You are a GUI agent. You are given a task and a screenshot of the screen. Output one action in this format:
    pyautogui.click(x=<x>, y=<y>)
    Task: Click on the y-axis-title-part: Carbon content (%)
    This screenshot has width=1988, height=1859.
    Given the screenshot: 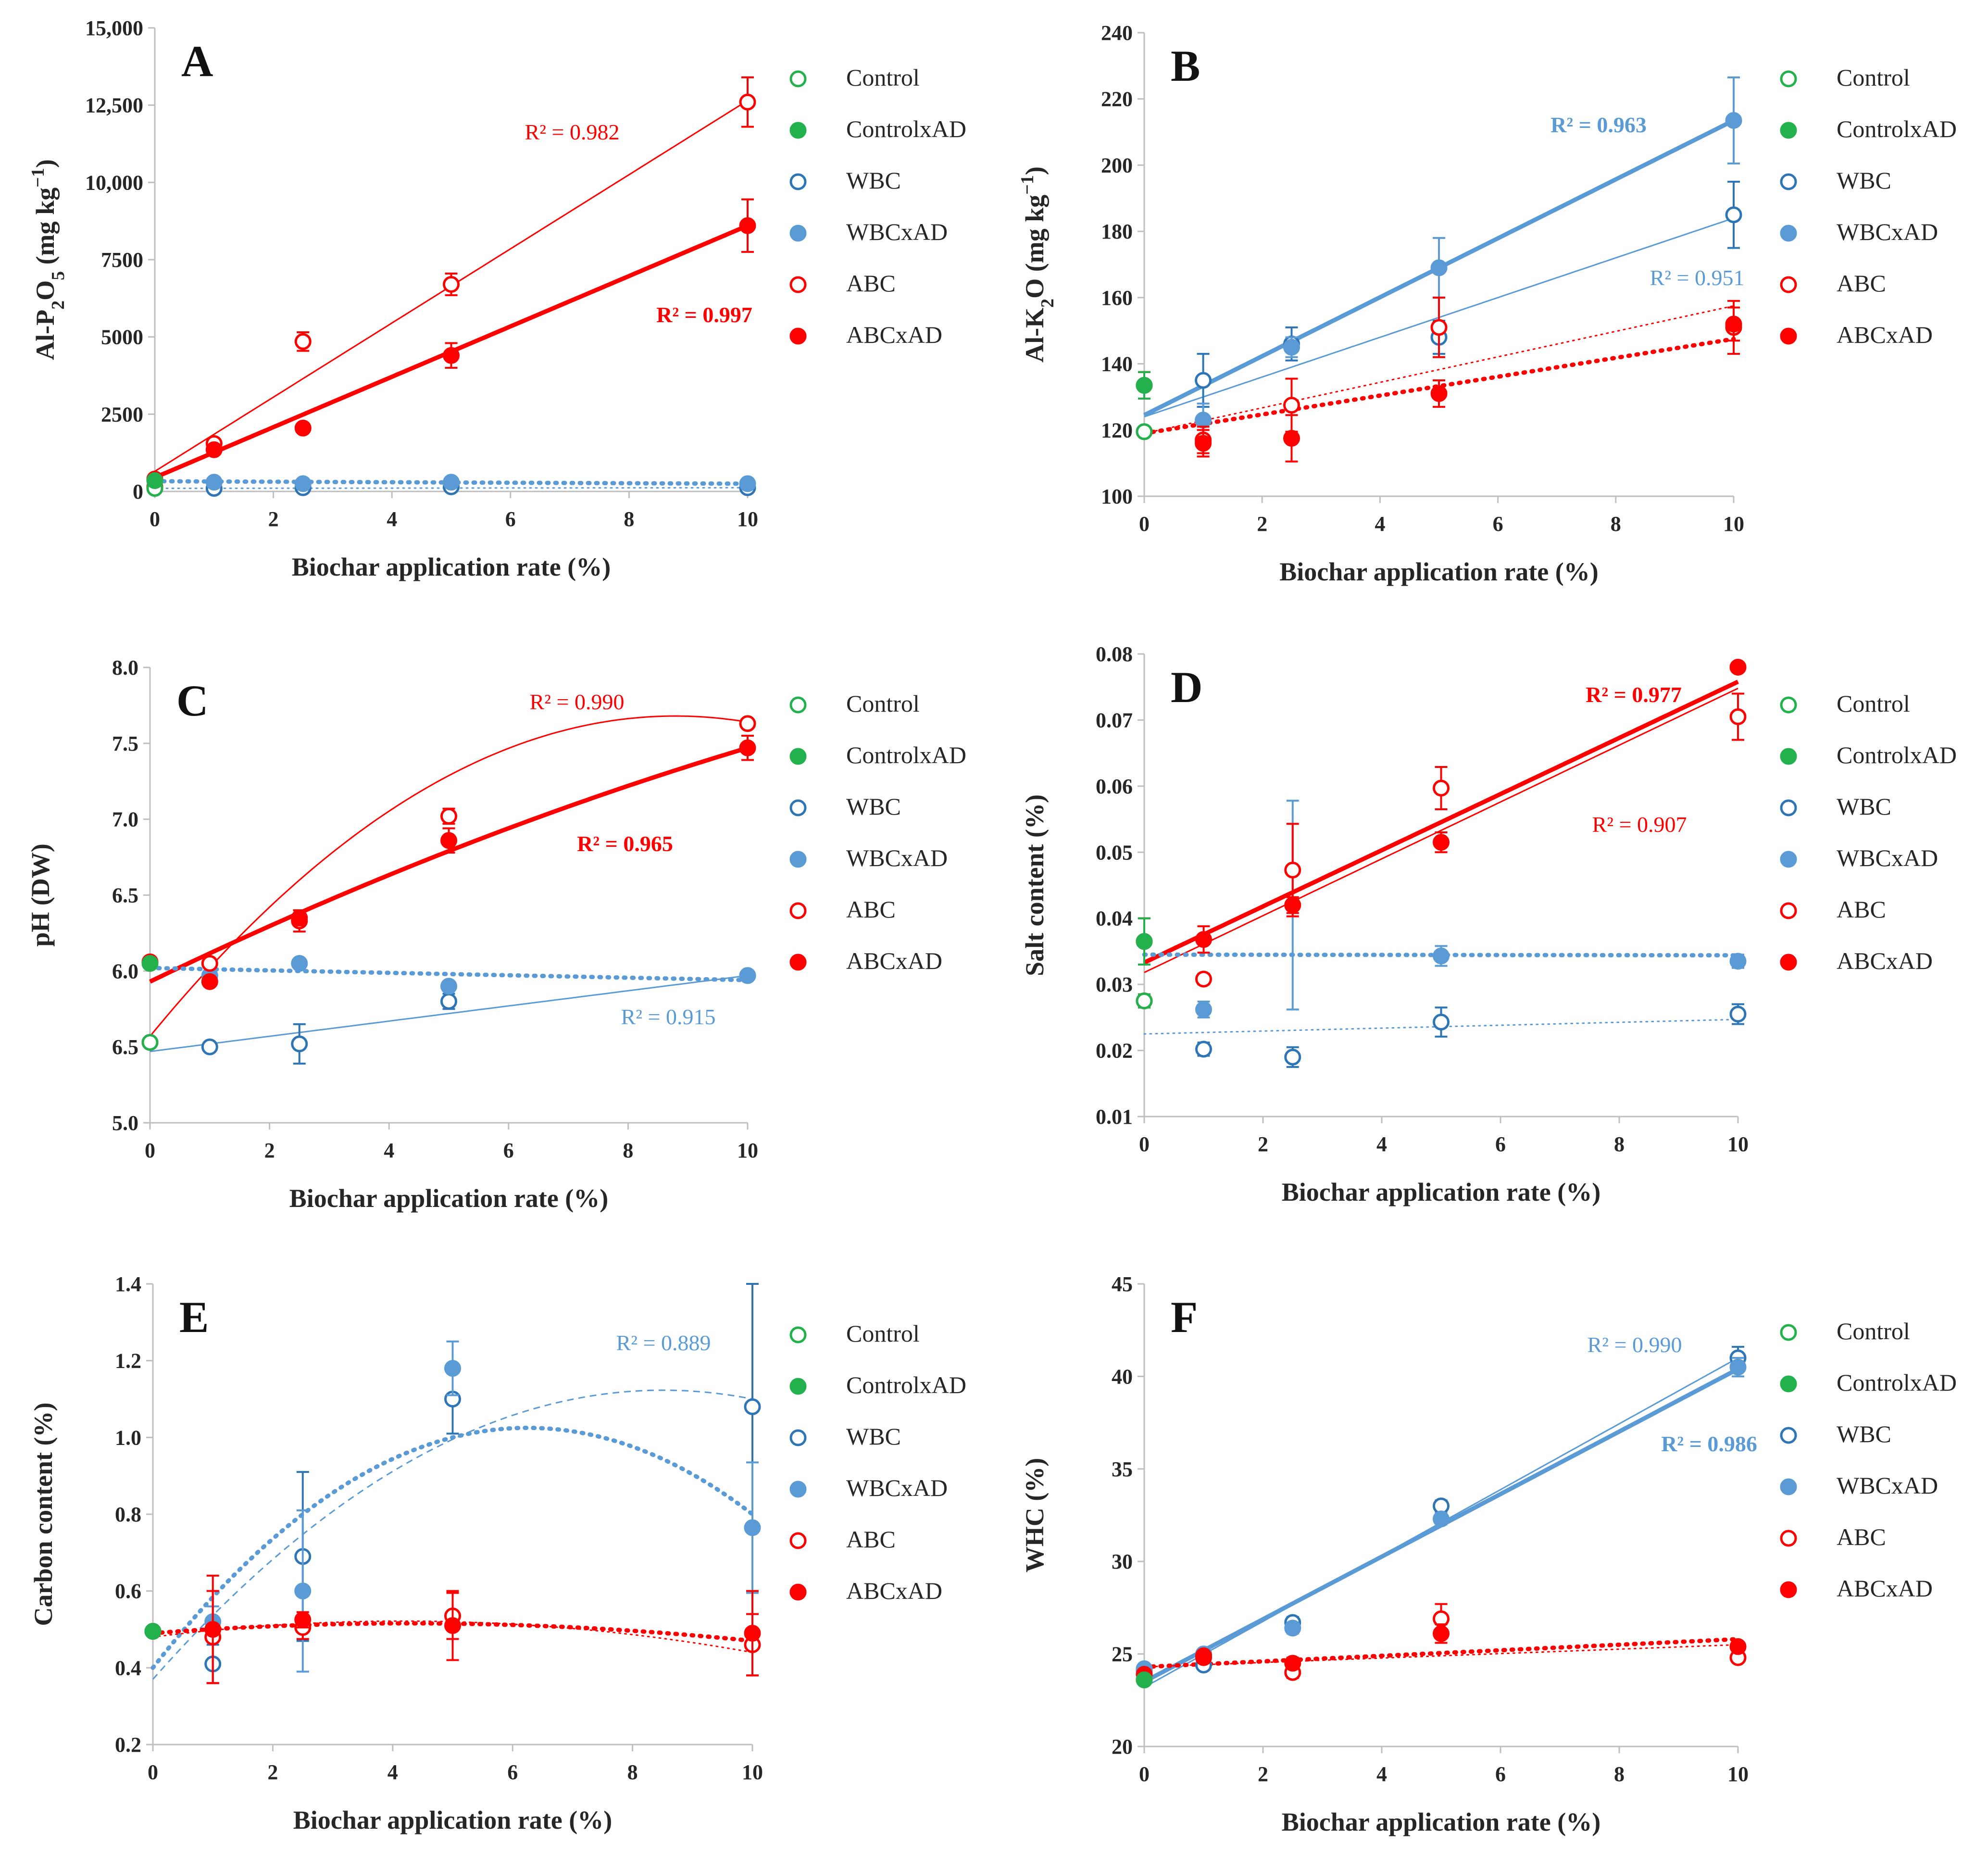 What is the action you would take?
    pyautogui.click(x=43, y=1514)
    